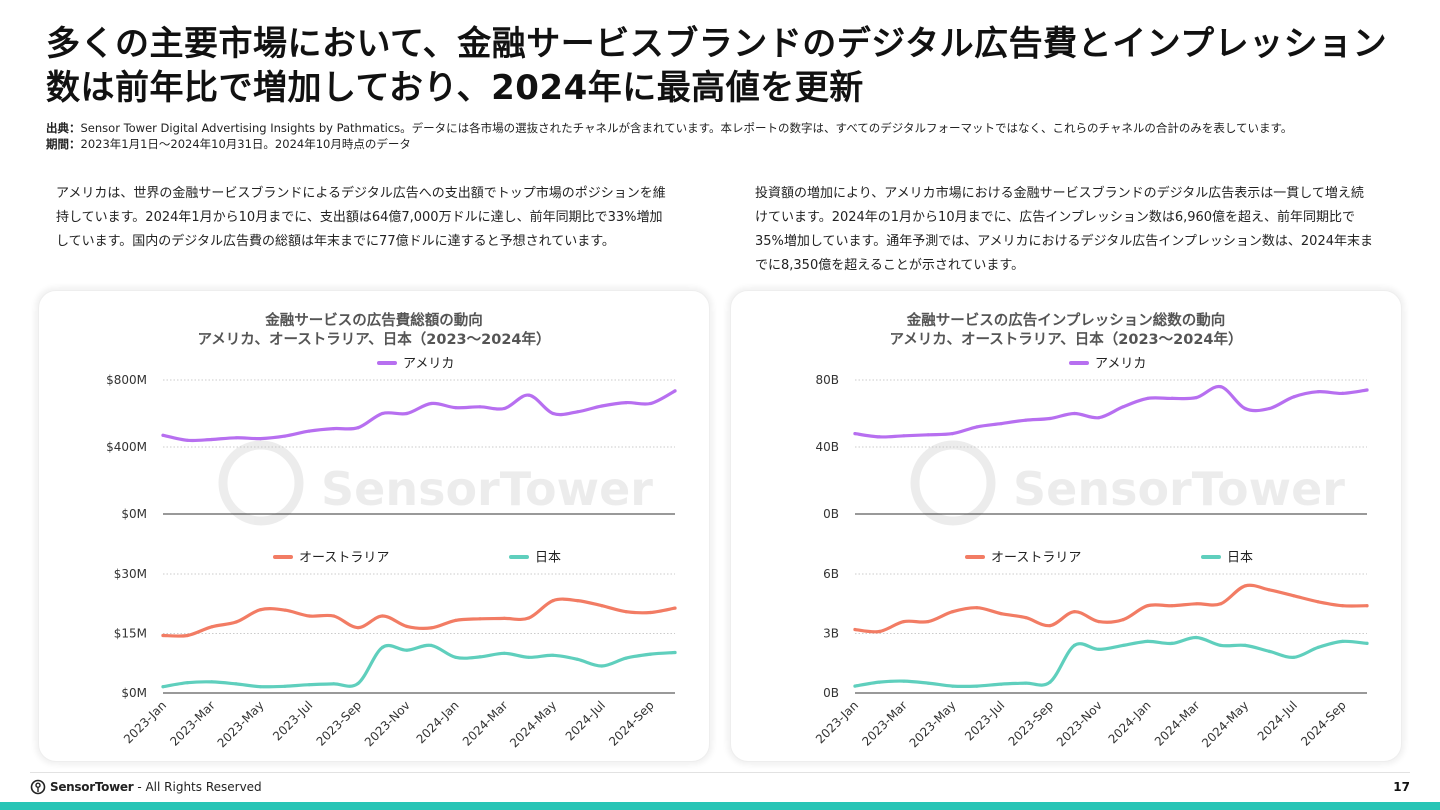  What do you see at coordinates (126, 447) in the screenshot?
I see `y-tick-label: $400M` at bounding box center [126, 447].